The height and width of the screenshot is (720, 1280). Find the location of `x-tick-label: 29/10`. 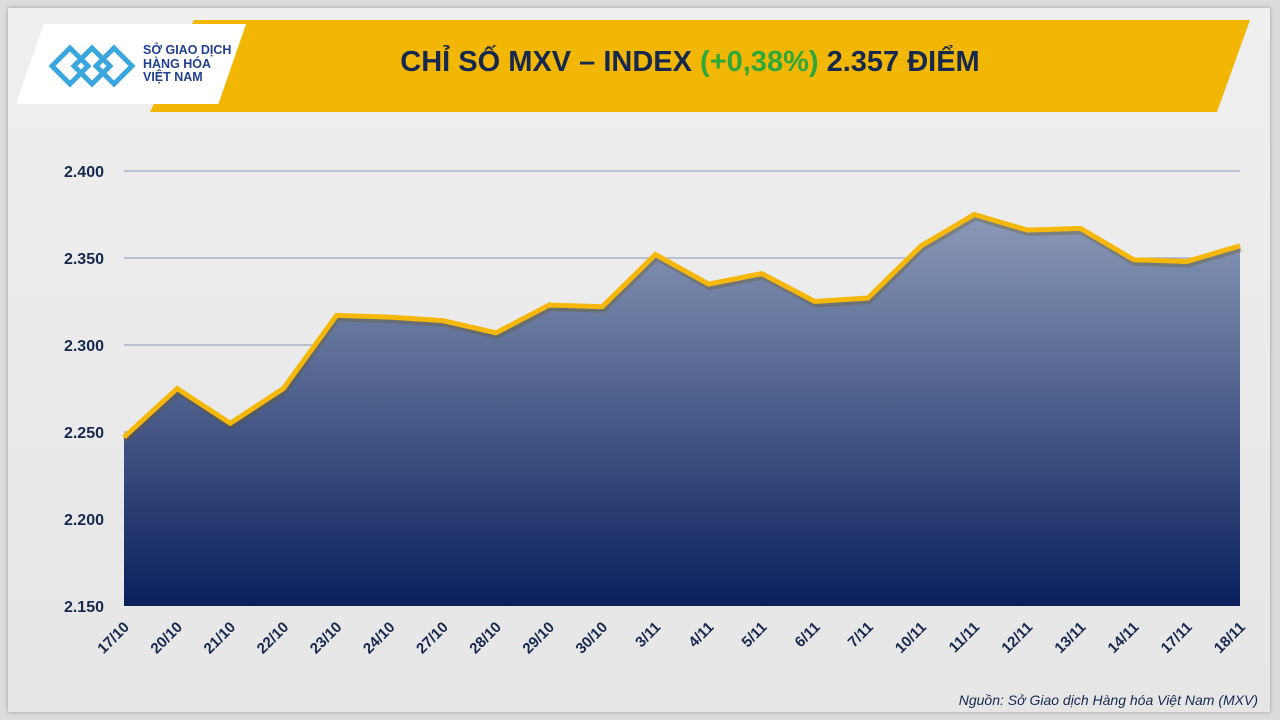

x-tick-label: 29/10 is located at coordinates (538, 638).